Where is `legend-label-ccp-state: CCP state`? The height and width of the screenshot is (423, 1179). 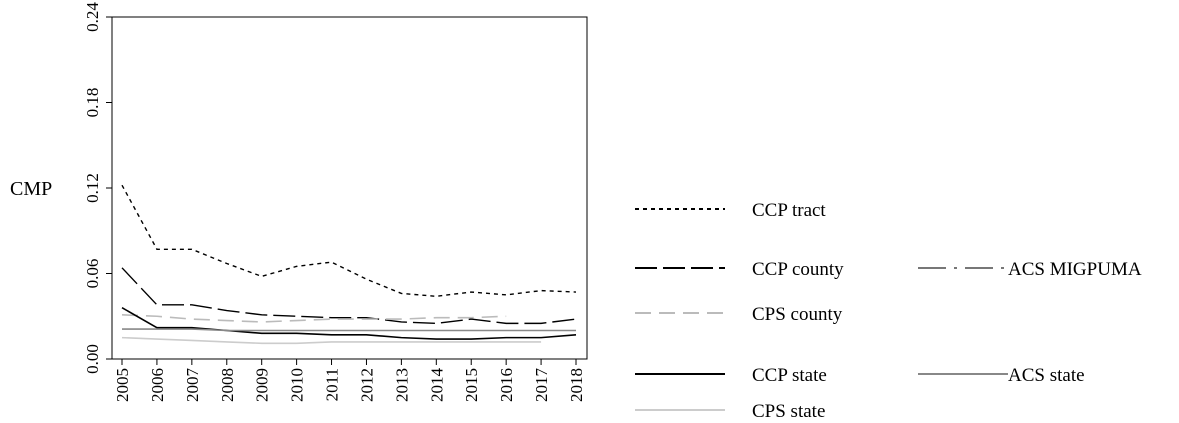 legend-label-ccp-state: CCP state is located at coordinates (789, 375).